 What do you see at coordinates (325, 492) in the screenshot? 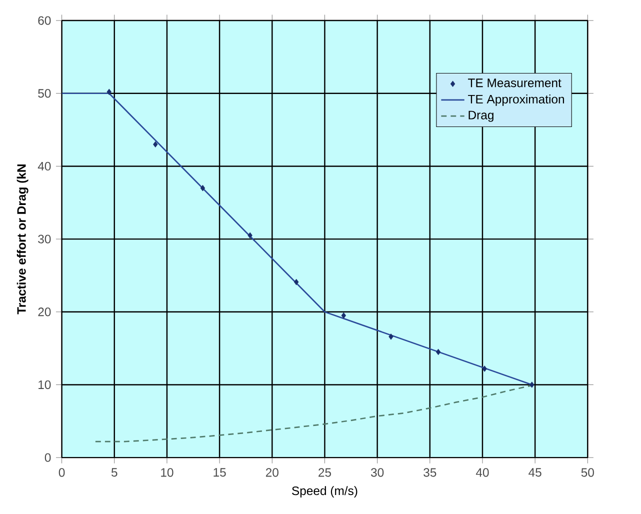
I see `x-axis-title: Speed (m/s)` at bounding box center [325, 492].